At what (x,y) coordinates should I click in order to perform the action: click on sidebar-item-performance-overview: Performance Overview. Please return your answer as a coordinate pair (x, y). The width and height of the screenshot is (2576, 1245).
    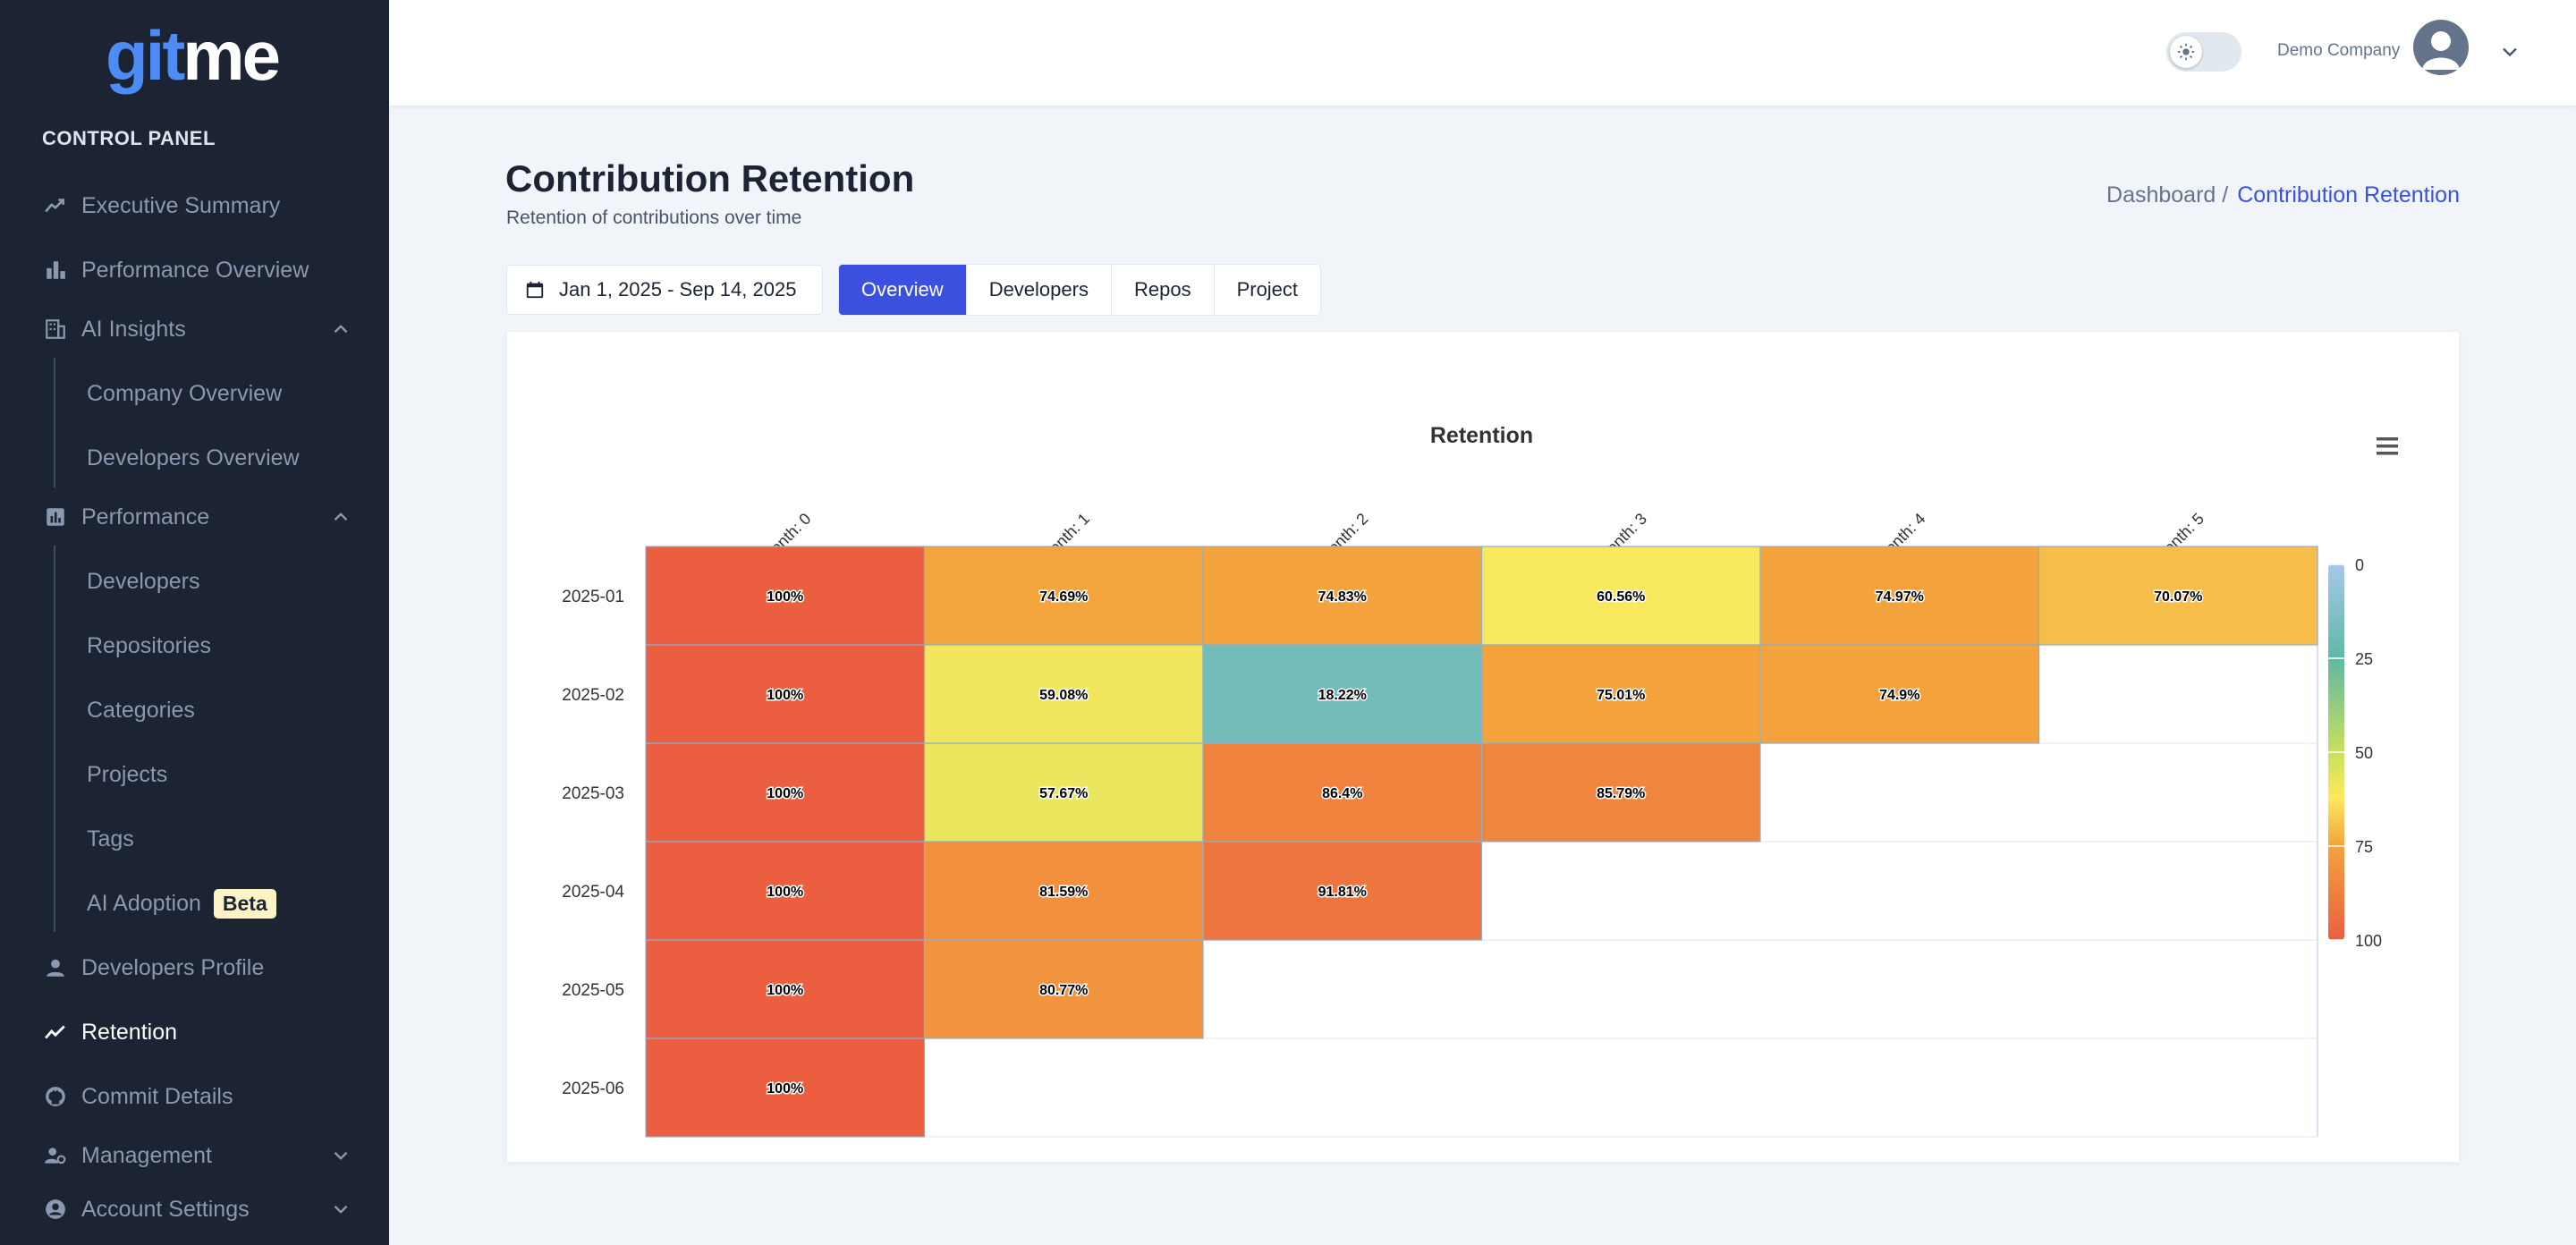
    Looking at the image, I should click on (175, 270).